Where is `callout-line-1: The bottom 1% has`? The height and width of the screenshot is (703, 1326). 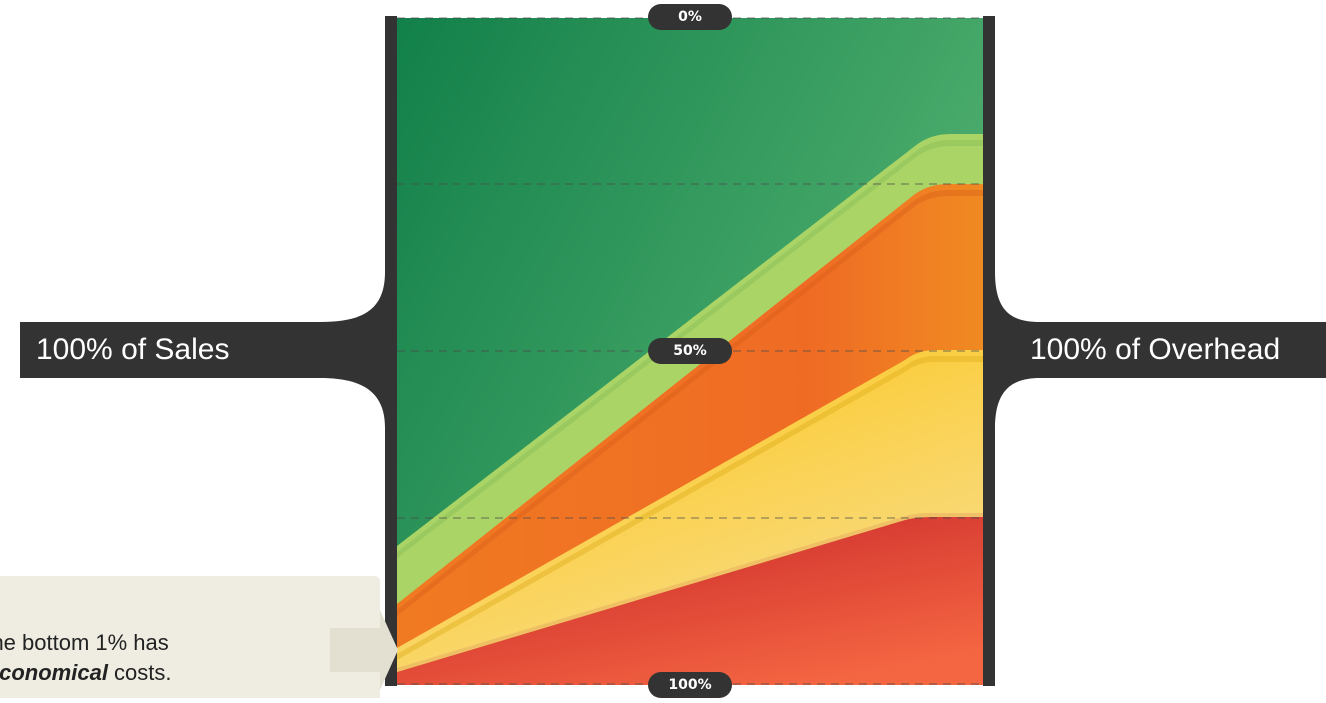
callout-line-1: The bottom 1% has is located at coordinates (84, 642).